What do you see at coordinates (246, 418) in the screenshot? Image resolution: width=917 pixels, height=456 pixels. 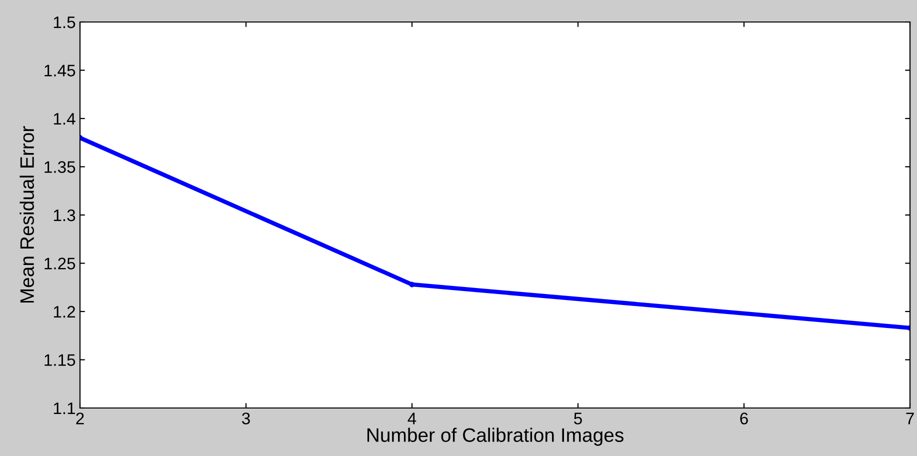 I see `x-tick-label: 3` at bounding box center [246, 418].